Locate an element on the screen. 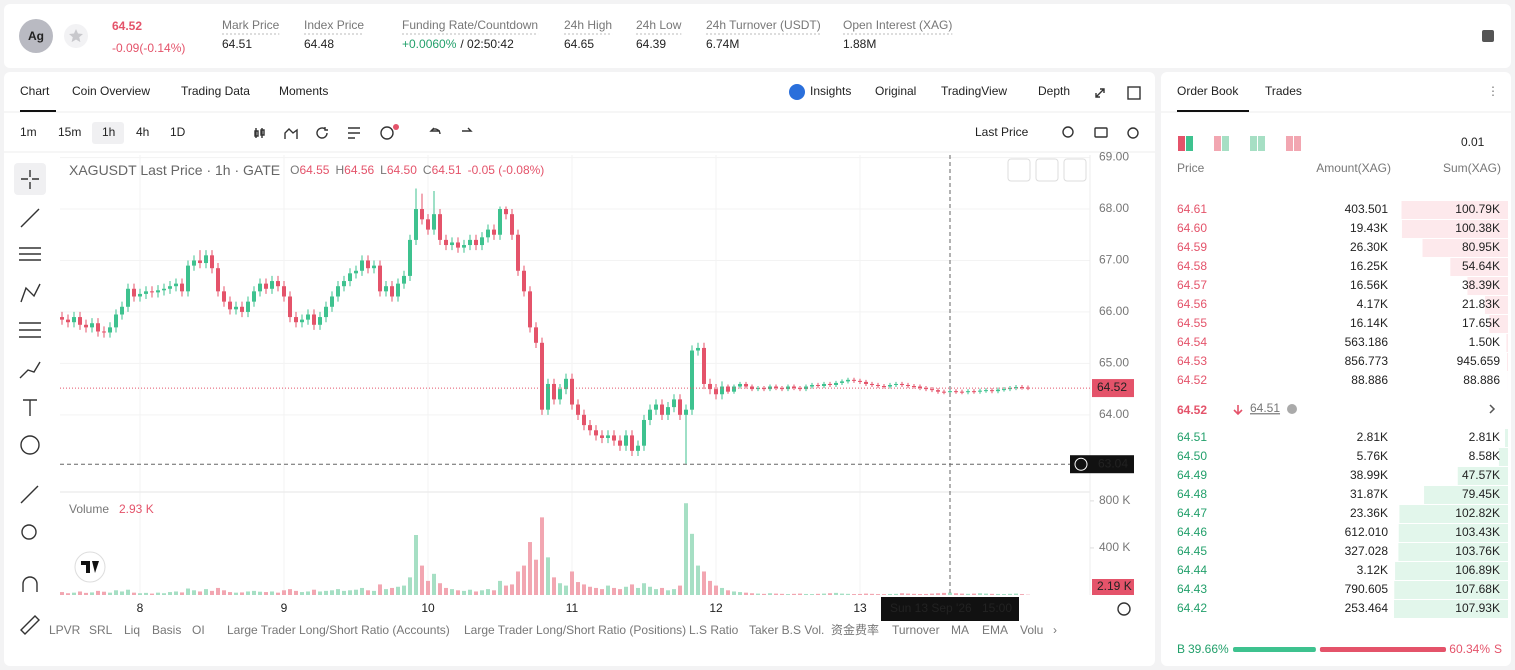 This screenshot has height=670, width=1515. crosshair-date: Sun 13 Sep '26 is located at coordinates (931, 608).